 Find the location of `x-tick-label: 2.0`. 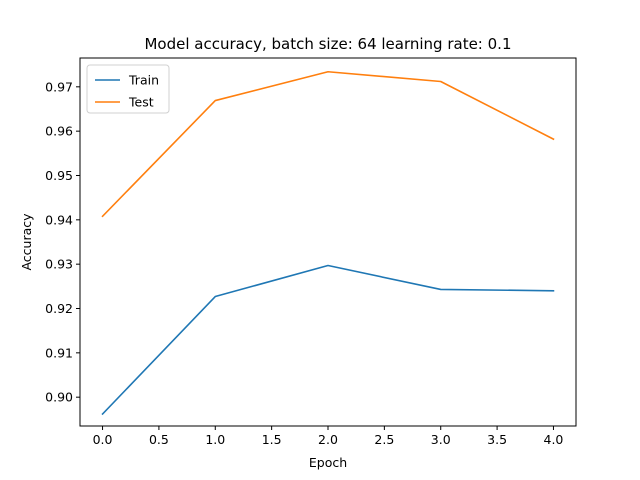

x-tick-label: 2.0 is located at coordinates (328, 439).